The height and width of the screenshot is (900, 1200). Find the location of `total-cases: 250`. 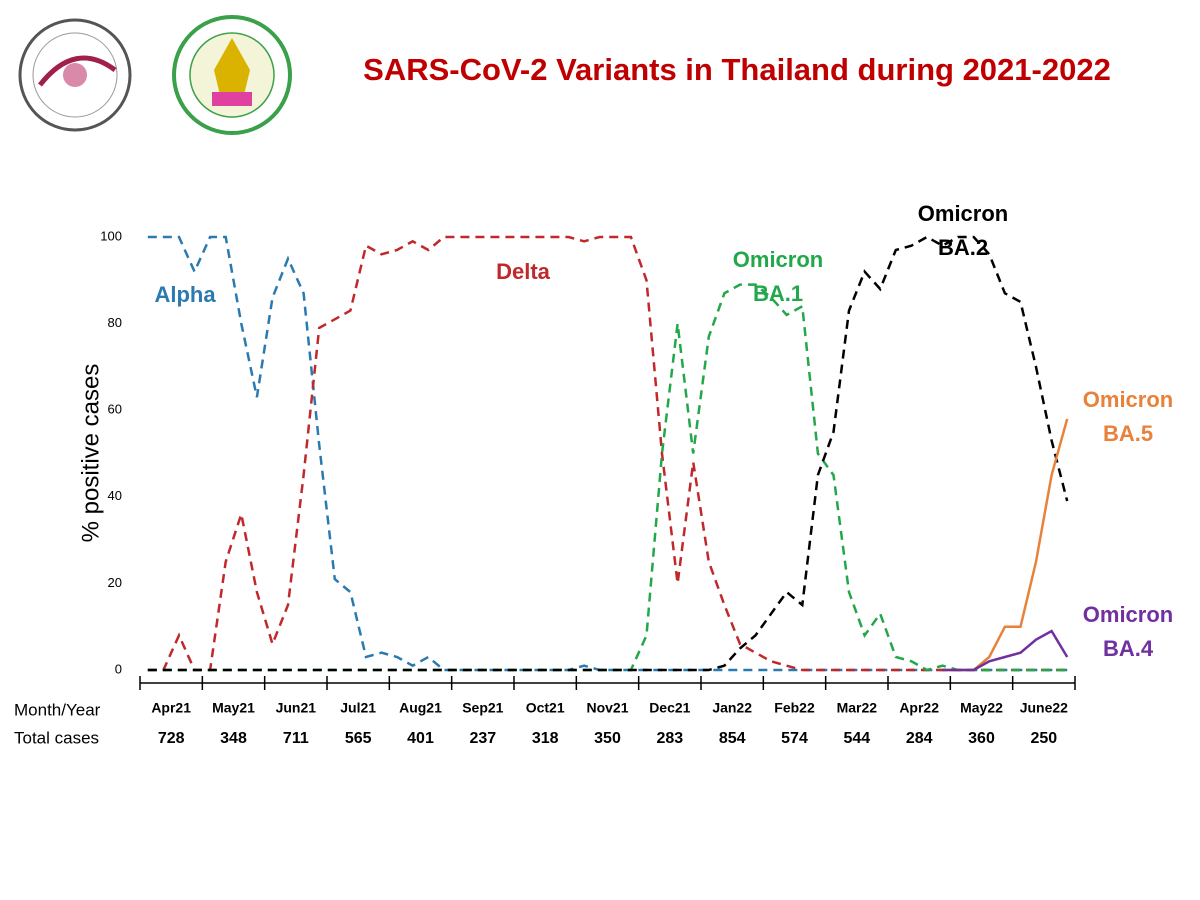

total-cases: 250 is located at coordinates (1043, 738).